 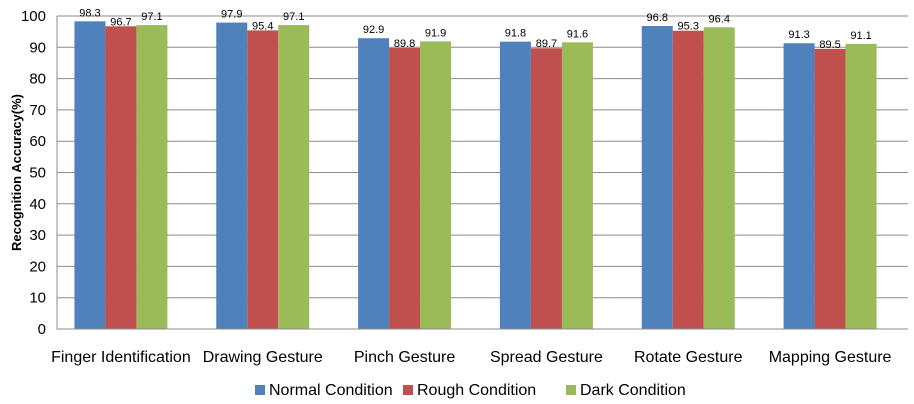 What do you see at coordinates (373, 30) in the screenshot?
I see `data-label-2-0: 92.9` at bounding box center [373, 30].